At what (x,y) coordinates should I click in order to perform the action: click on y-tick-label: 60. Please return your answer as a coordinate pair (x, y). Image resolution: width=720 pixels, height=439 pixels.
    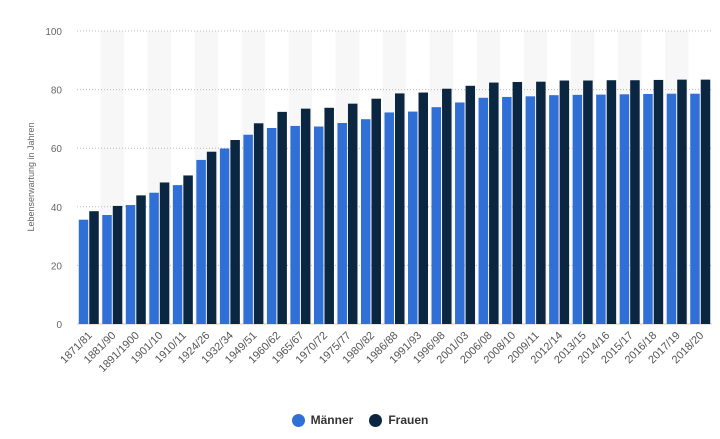
    Looking at the image, I should click on (57, 149).